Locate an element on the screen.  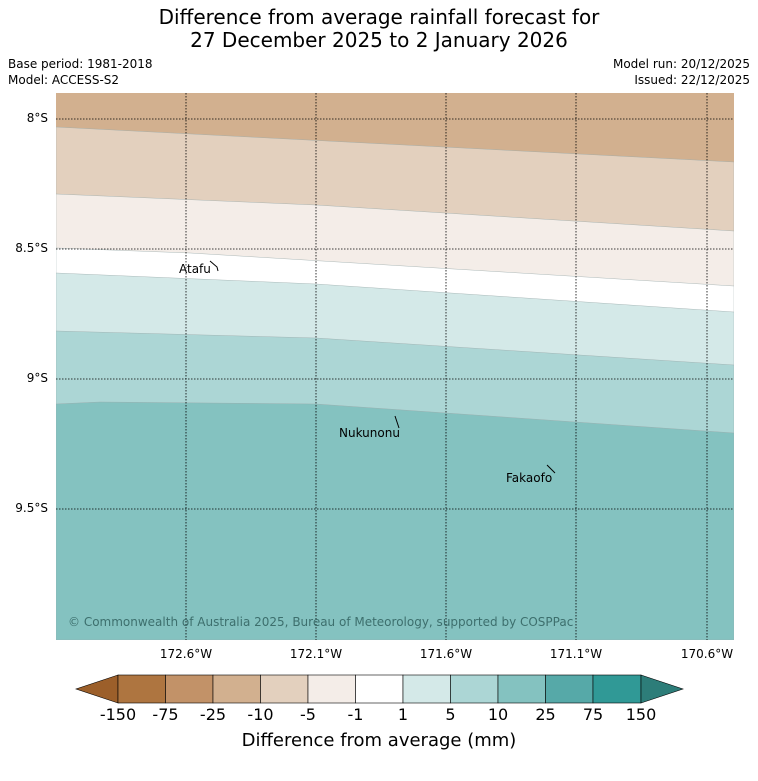
lat-label-9-5s: 9.5°S is located at coordinates (31, 508).